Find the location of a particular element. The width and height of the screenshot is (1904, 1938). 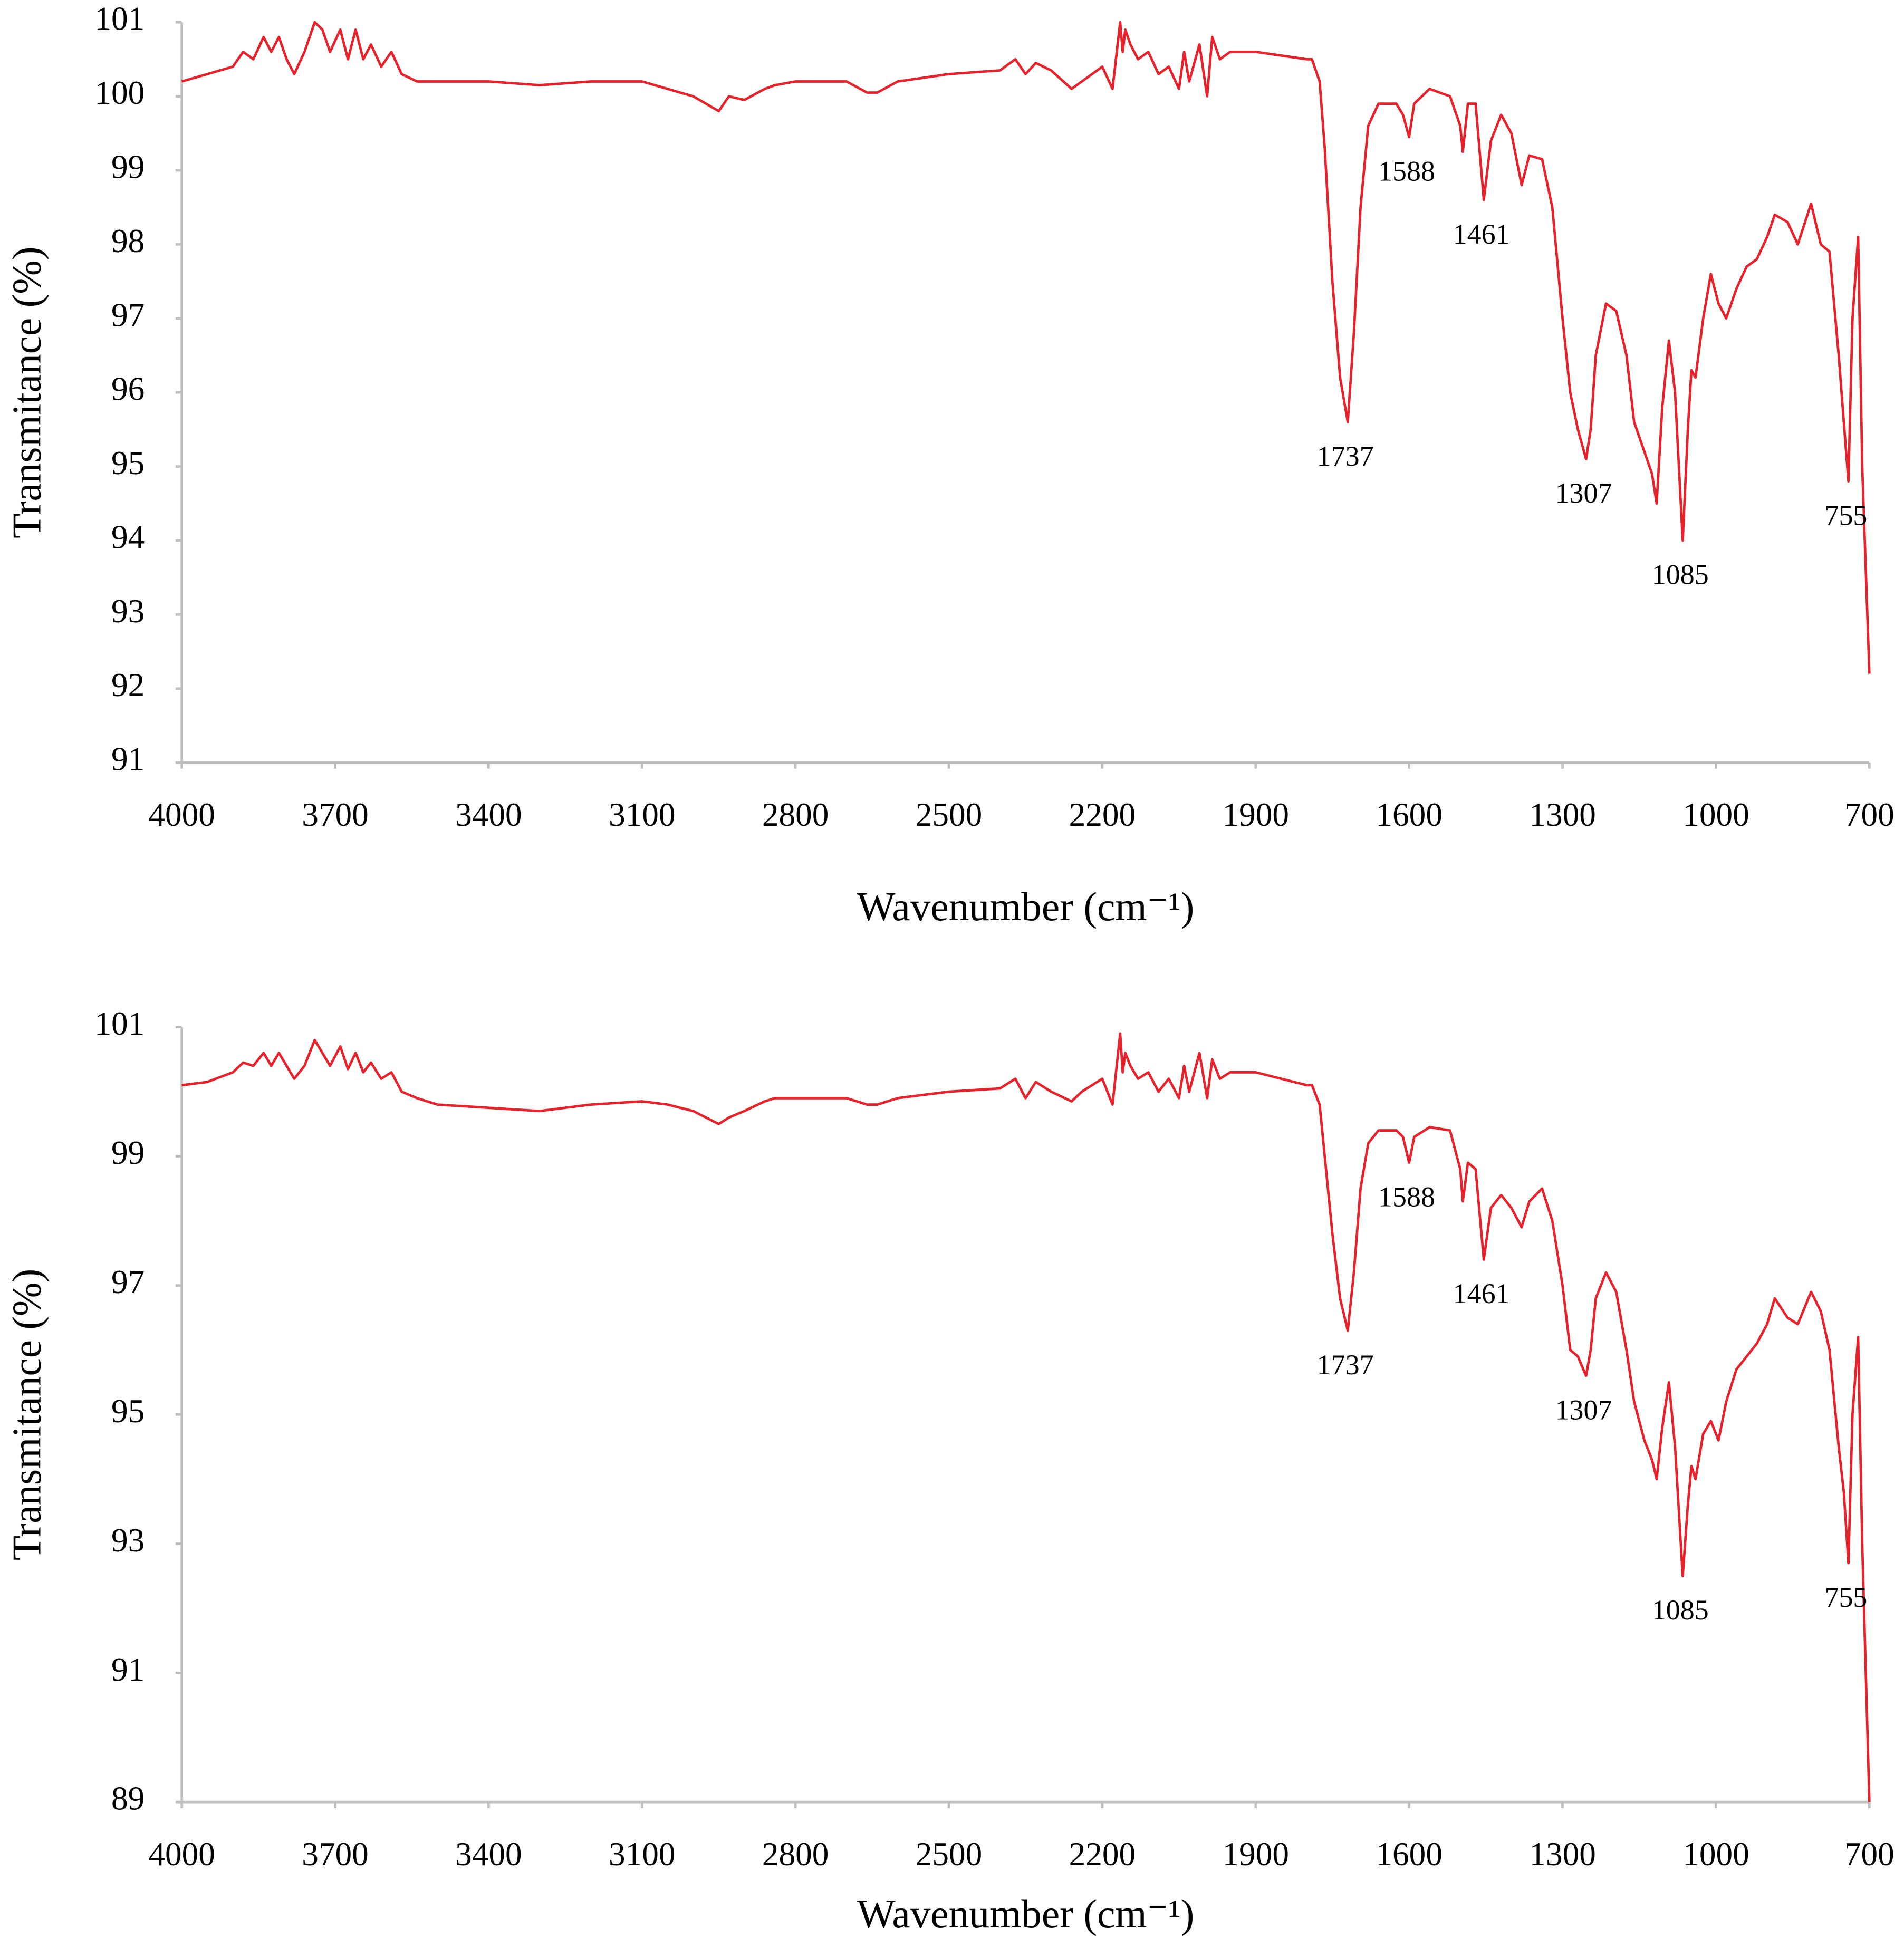

y-tick-label: 100 is located at coordinates (120, 92).